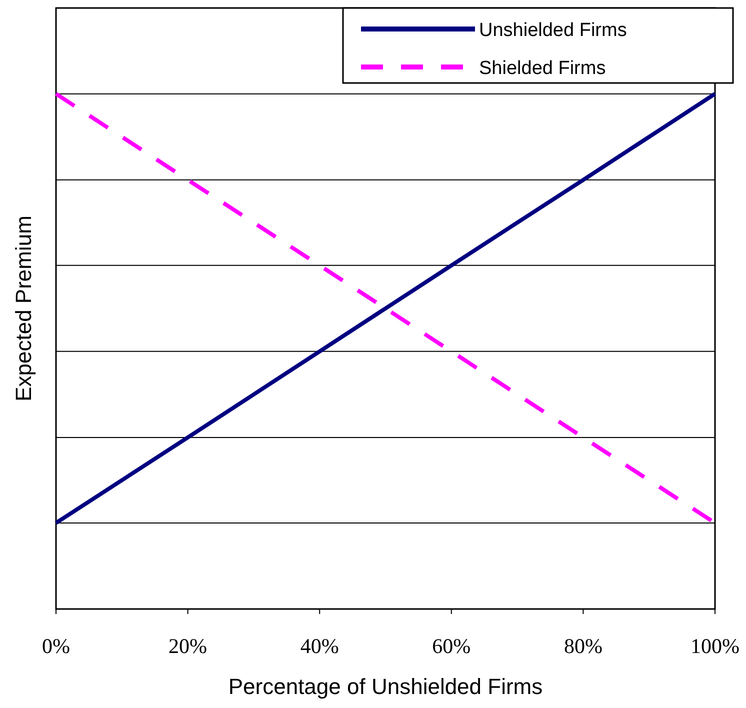  What do you see at coordinates (451, 646) in the screenshot?
I see `x-tick-label: 60%` at bounding box center [451, 646].